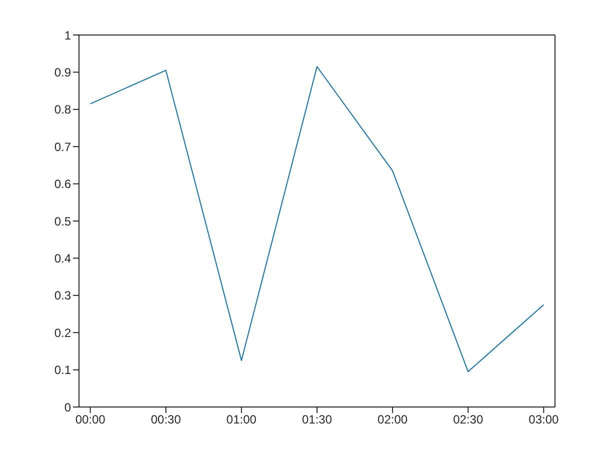 This screenshot has height=457, width=609. What do you see at coordinates (544, 419) in the screenshot?
I see `x-tick-label: 03:00` at bounding box center [544, 419].